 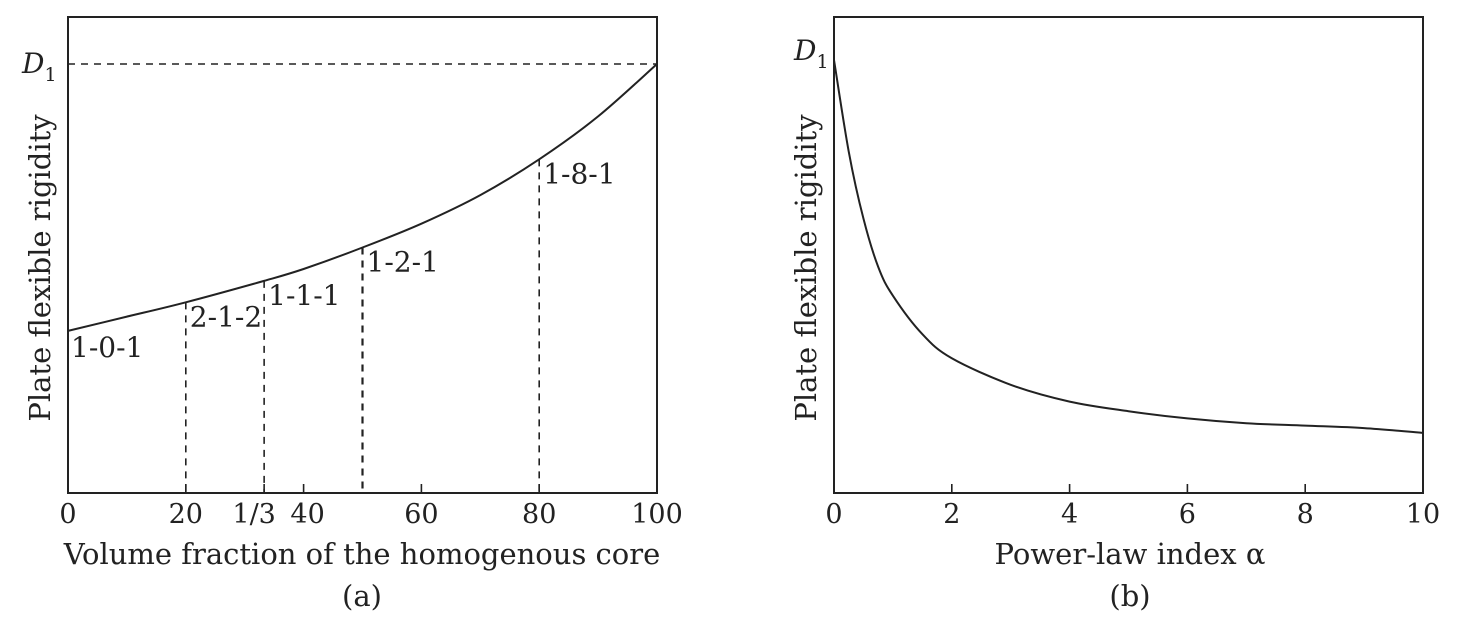 What do you see at coordinates (1129, 596) in the screenshot?
I see `panel-b-caption: (b)` at bounding box center [1129, 596].